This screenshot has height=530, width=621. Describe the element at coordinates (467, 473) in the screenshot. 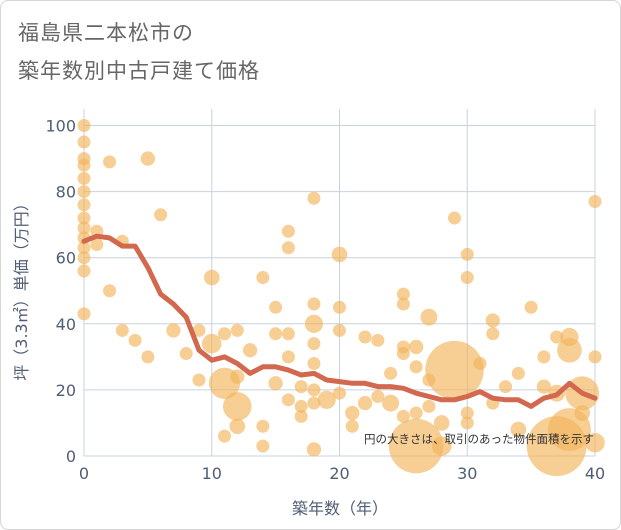

I see `x-tick-label: 30` at that location.